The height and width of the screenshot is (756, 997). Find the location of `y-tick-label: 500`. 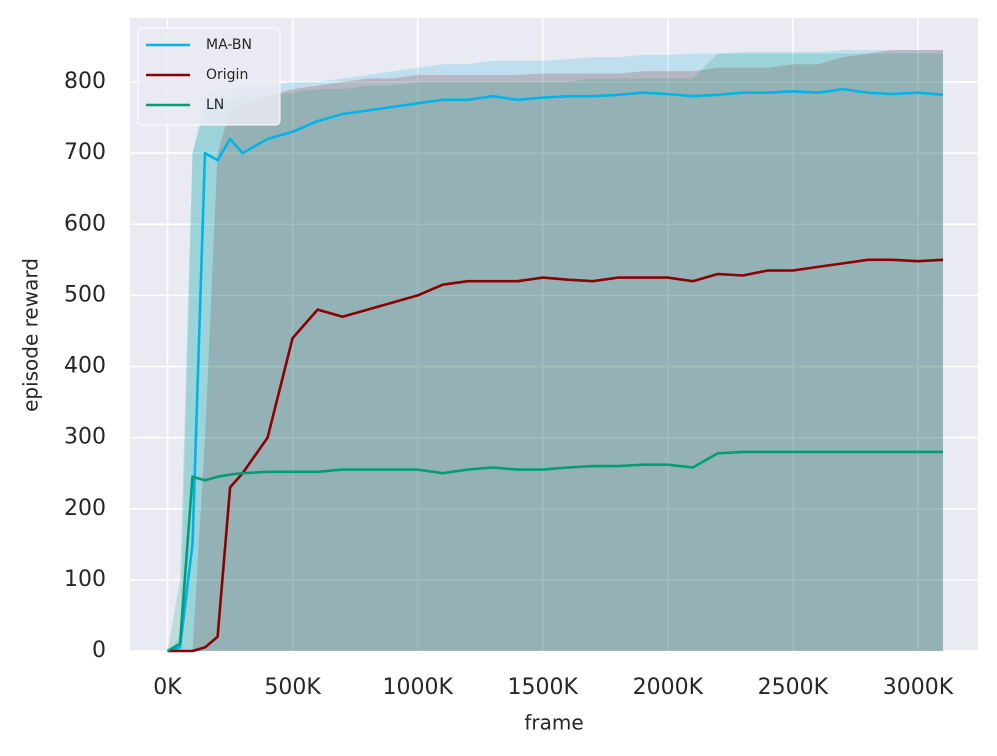

y-tick-label: 500 is located at coordinates (85, 294).